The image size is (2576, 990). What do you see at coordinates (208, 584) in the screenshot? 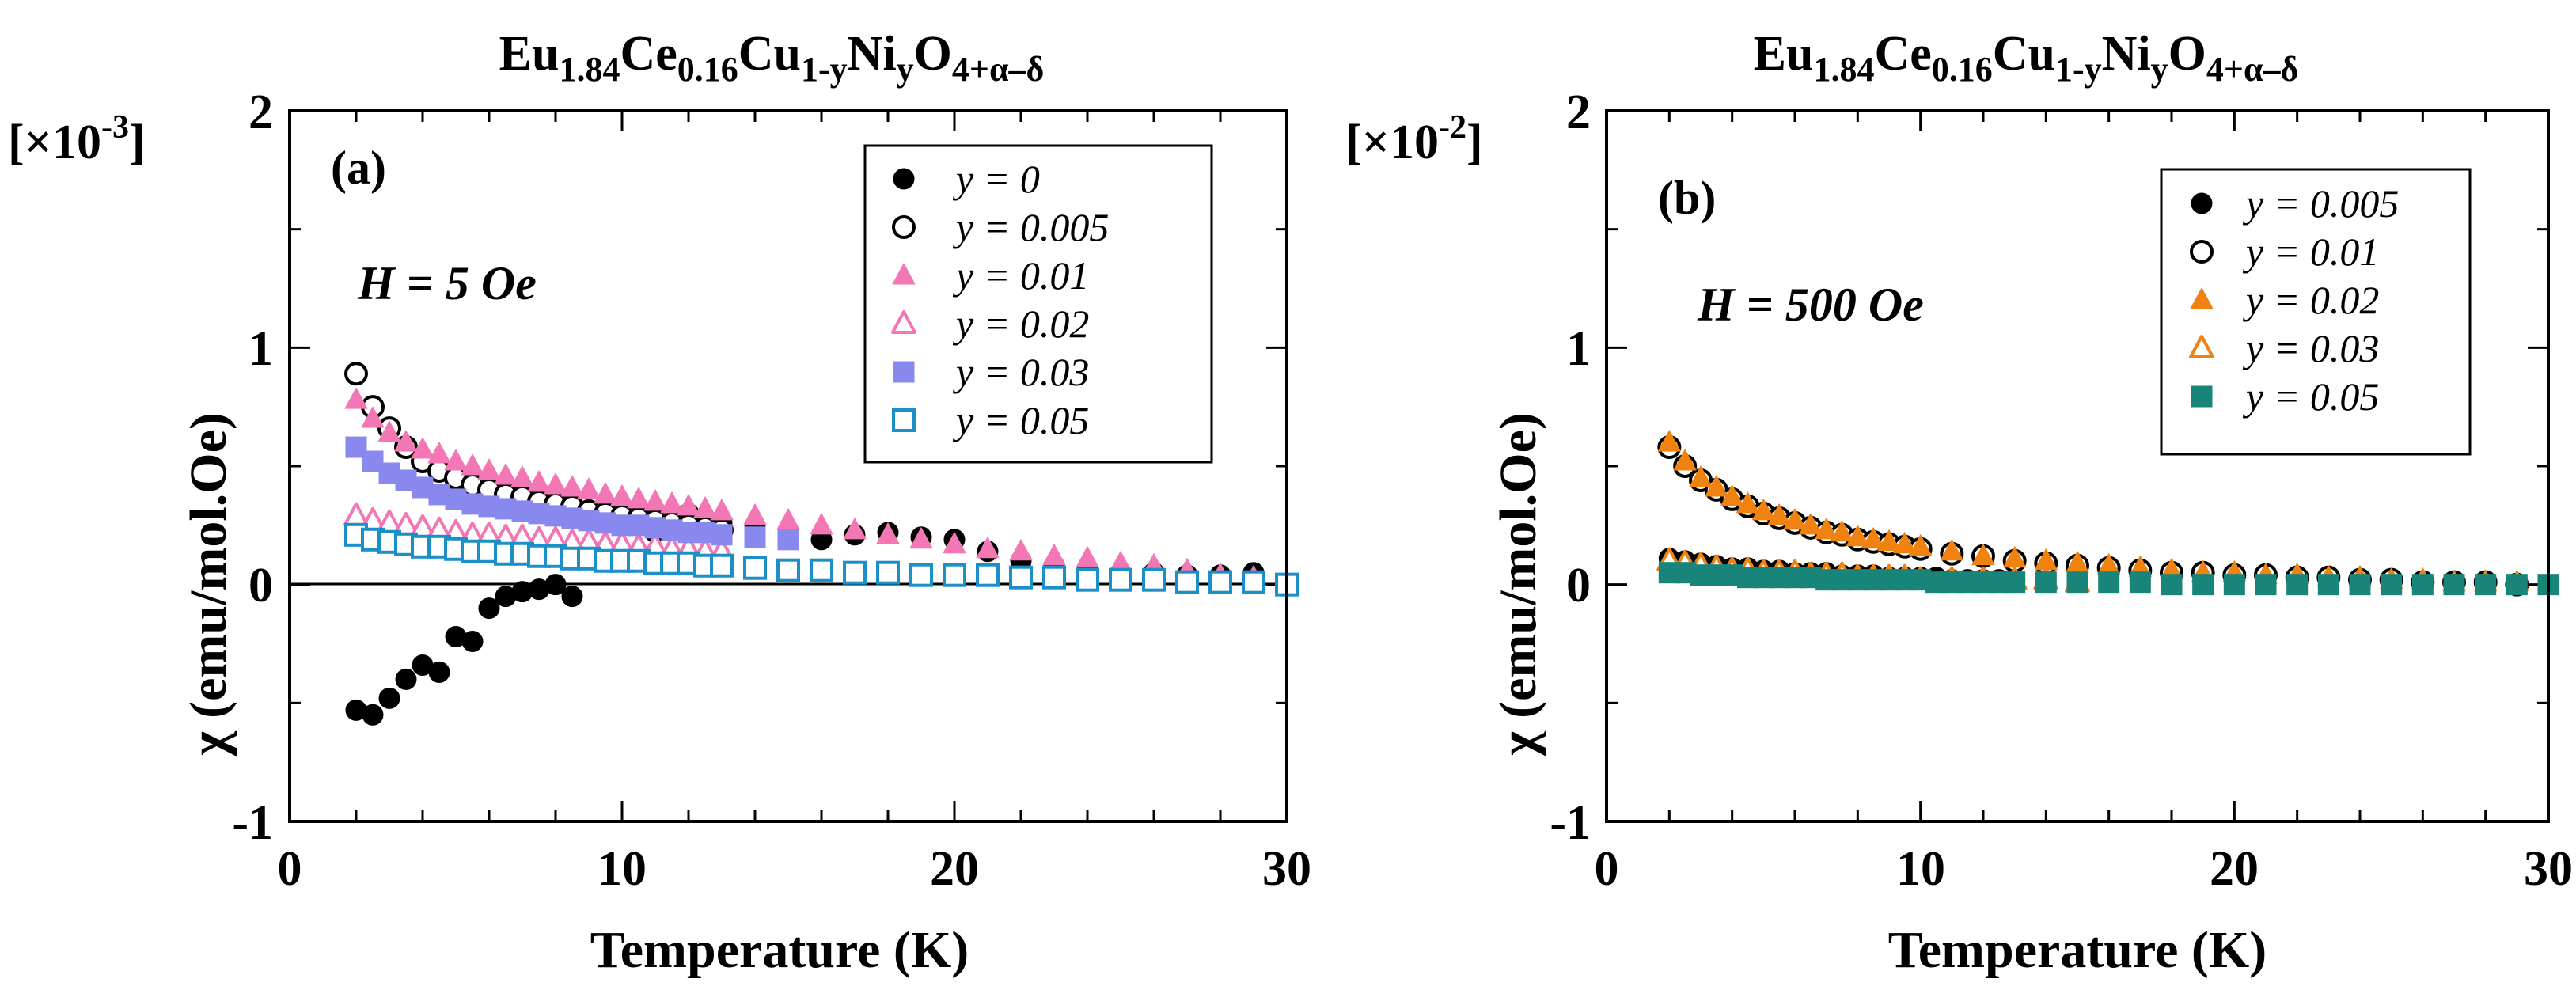
I see `y-axis-label-a: χ (emu/mol.Oe)` at bounding box center [208, 584].